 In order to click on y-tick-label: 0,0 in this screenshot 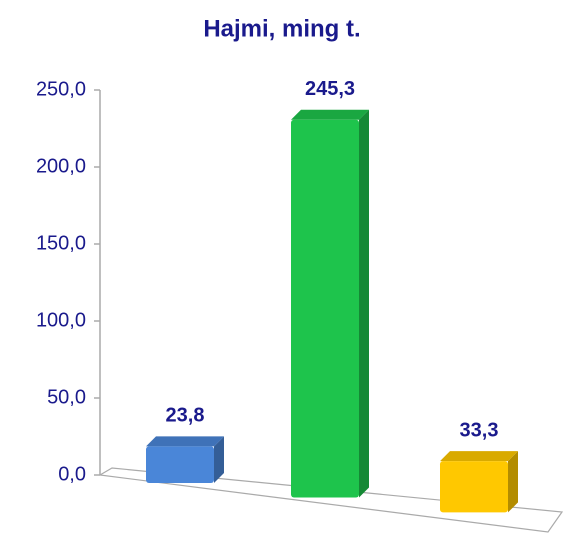, I will do `click(72, 474)`.